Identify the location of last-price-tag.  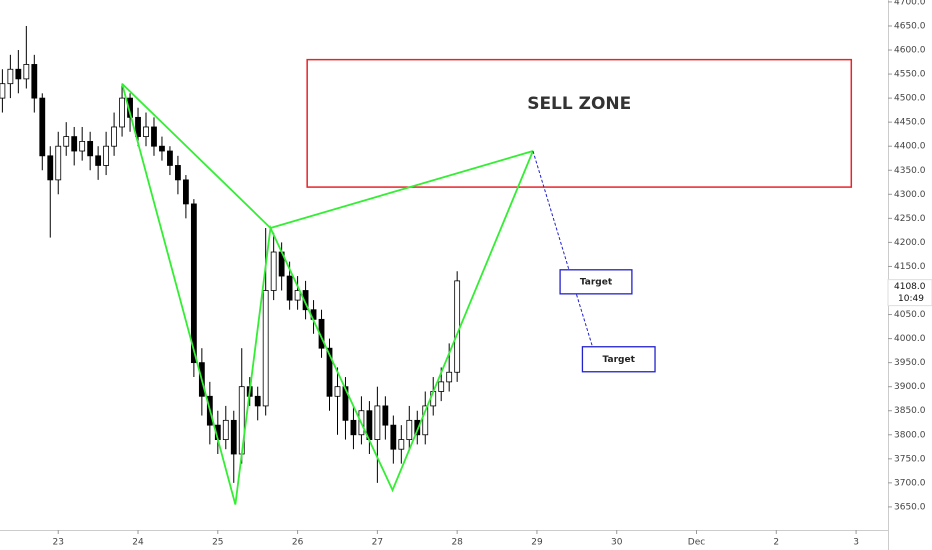
(909, 293).